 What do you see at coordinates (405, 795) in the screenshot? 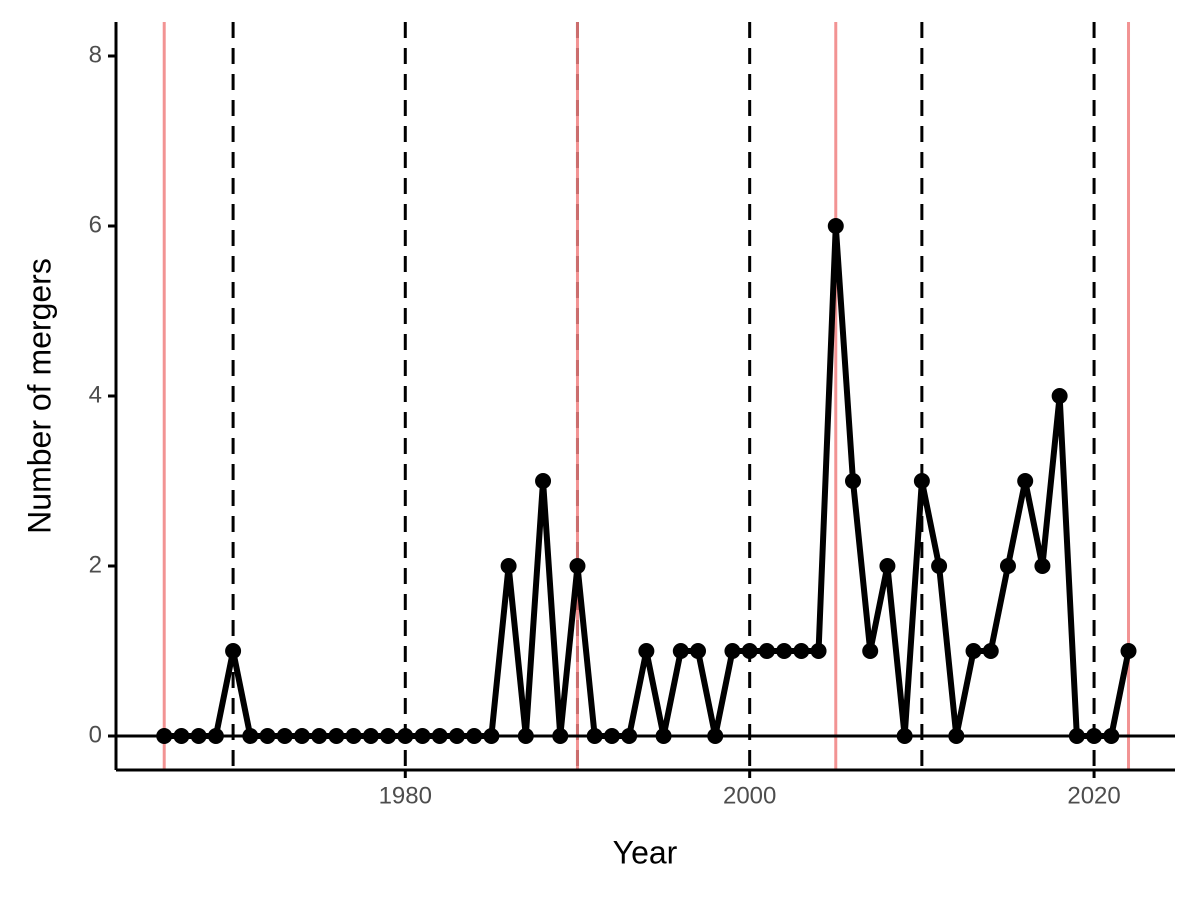
I see `x-tick-label: 1980` at bounding box center [405, 795].